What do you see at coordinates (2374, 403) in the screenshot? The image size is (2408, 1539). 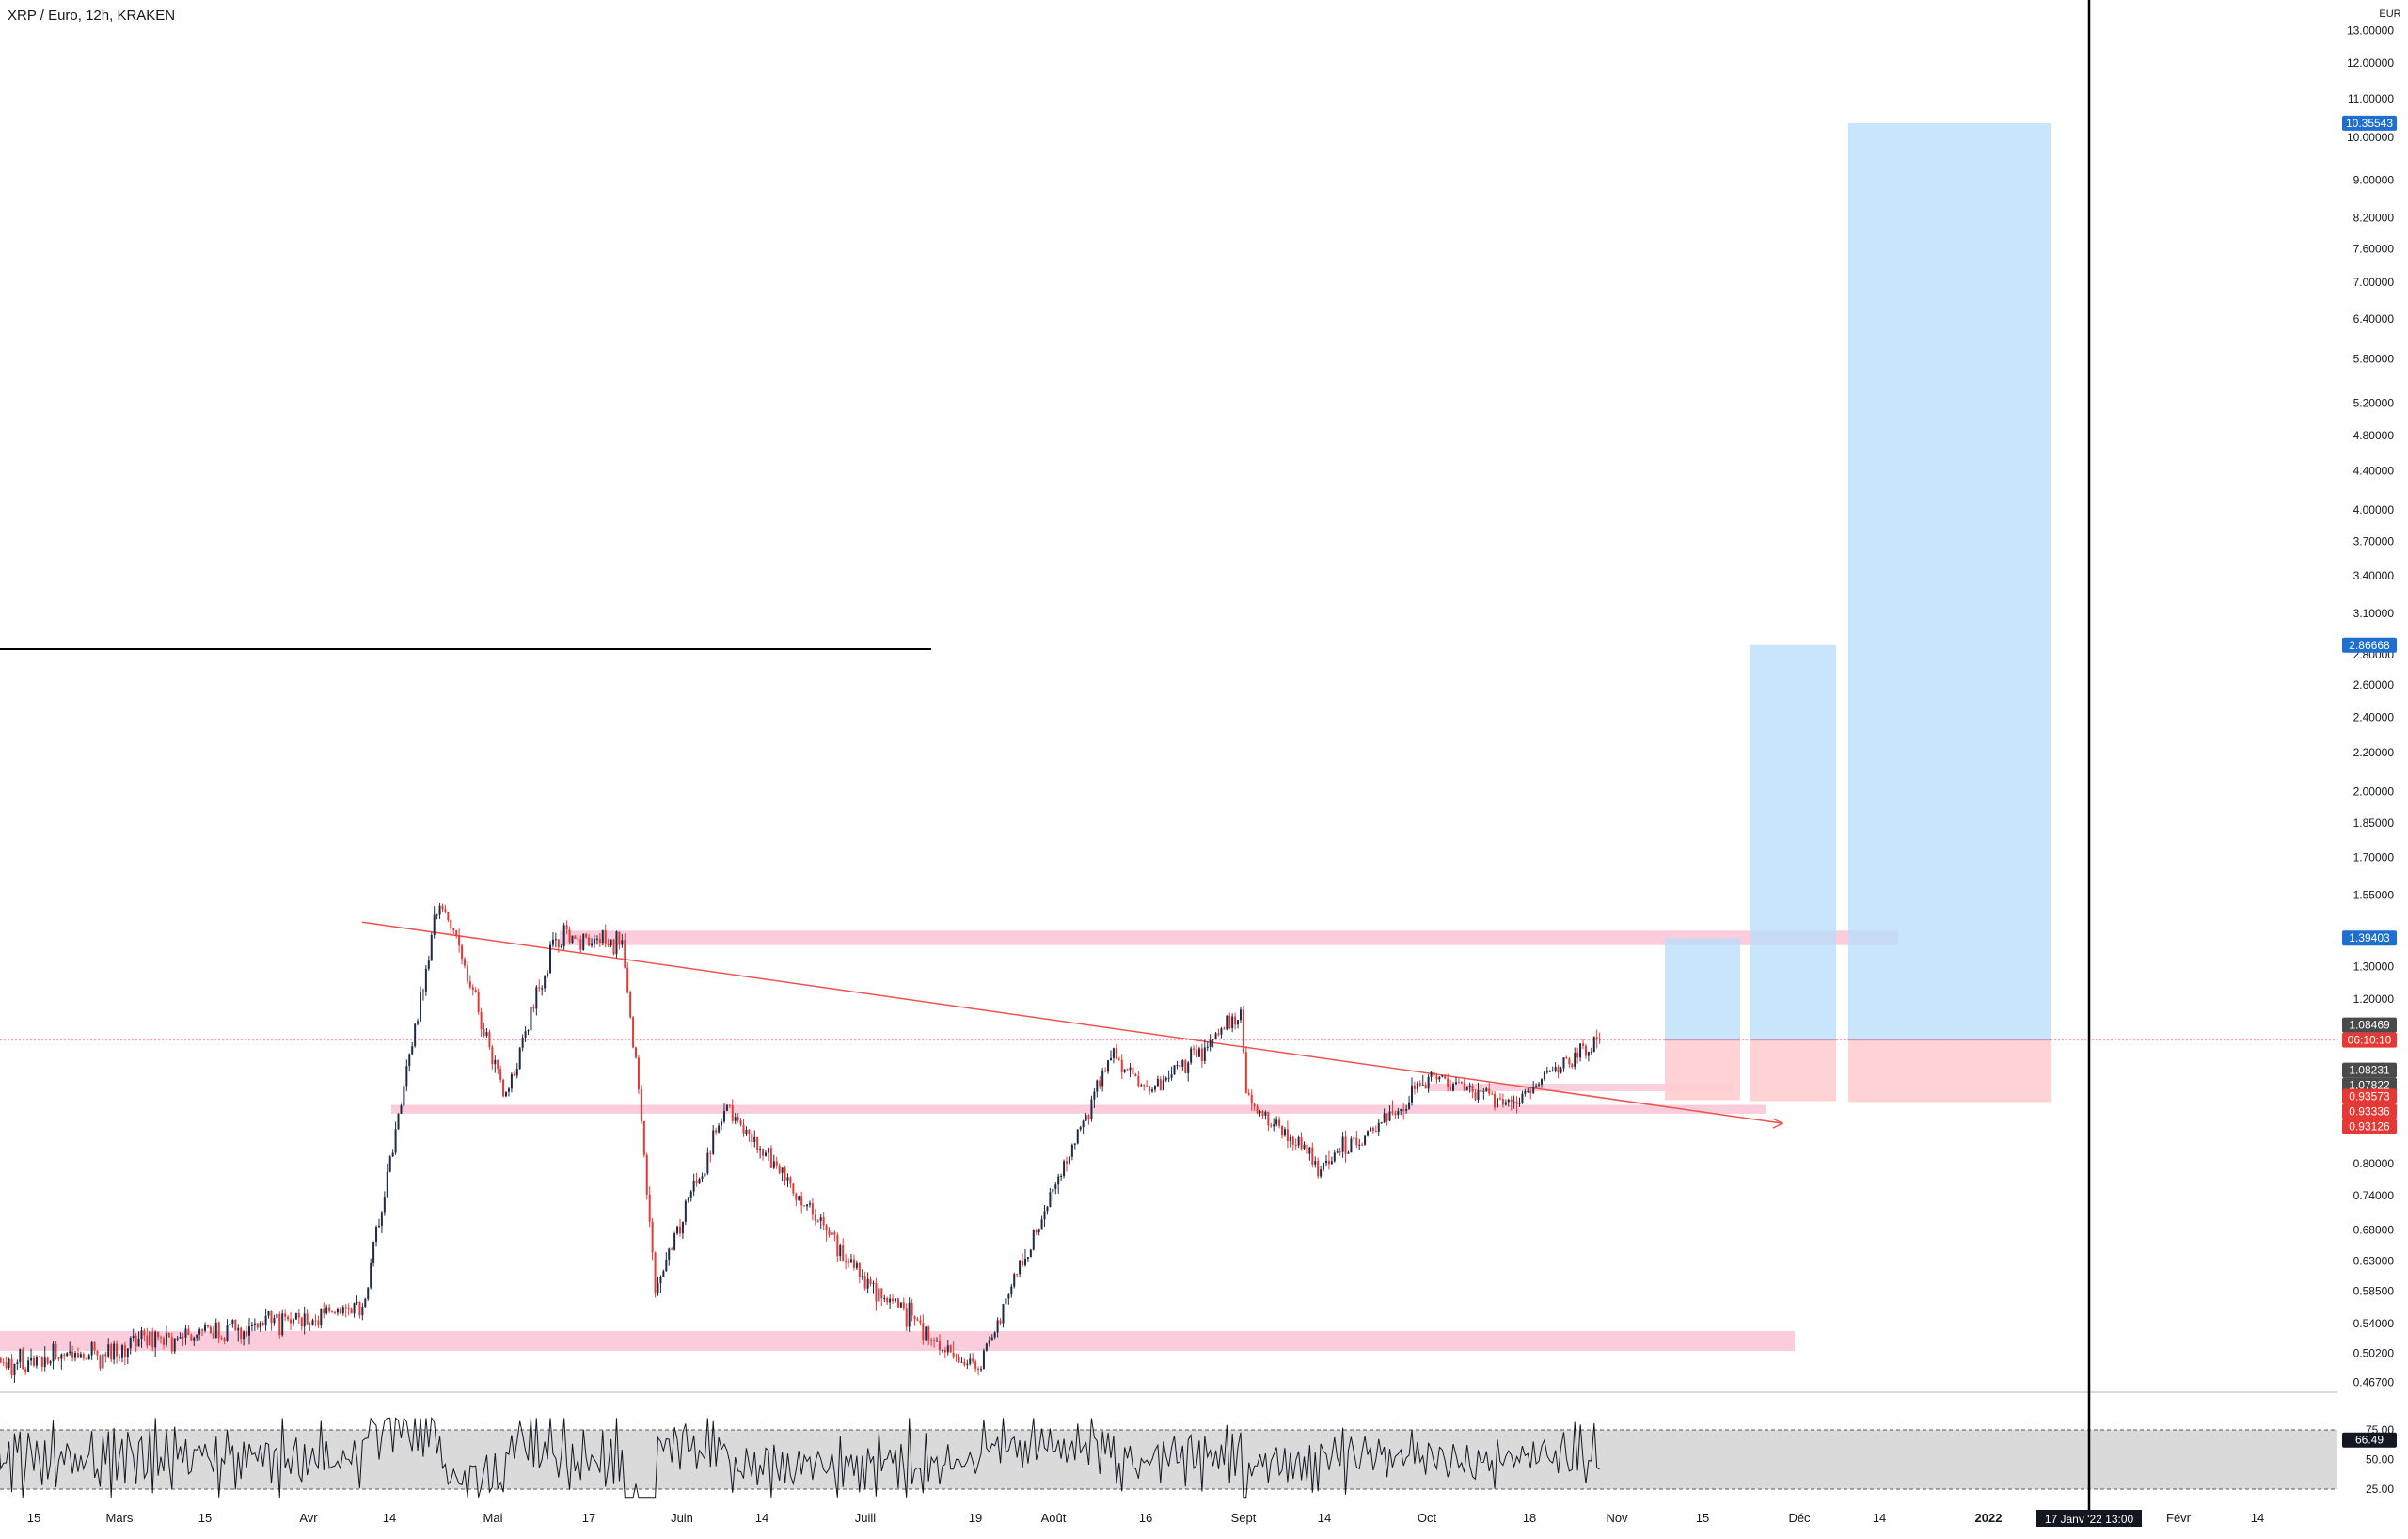 I see `price-tick-label: 5.20000` at bounding box center [2374, 403].